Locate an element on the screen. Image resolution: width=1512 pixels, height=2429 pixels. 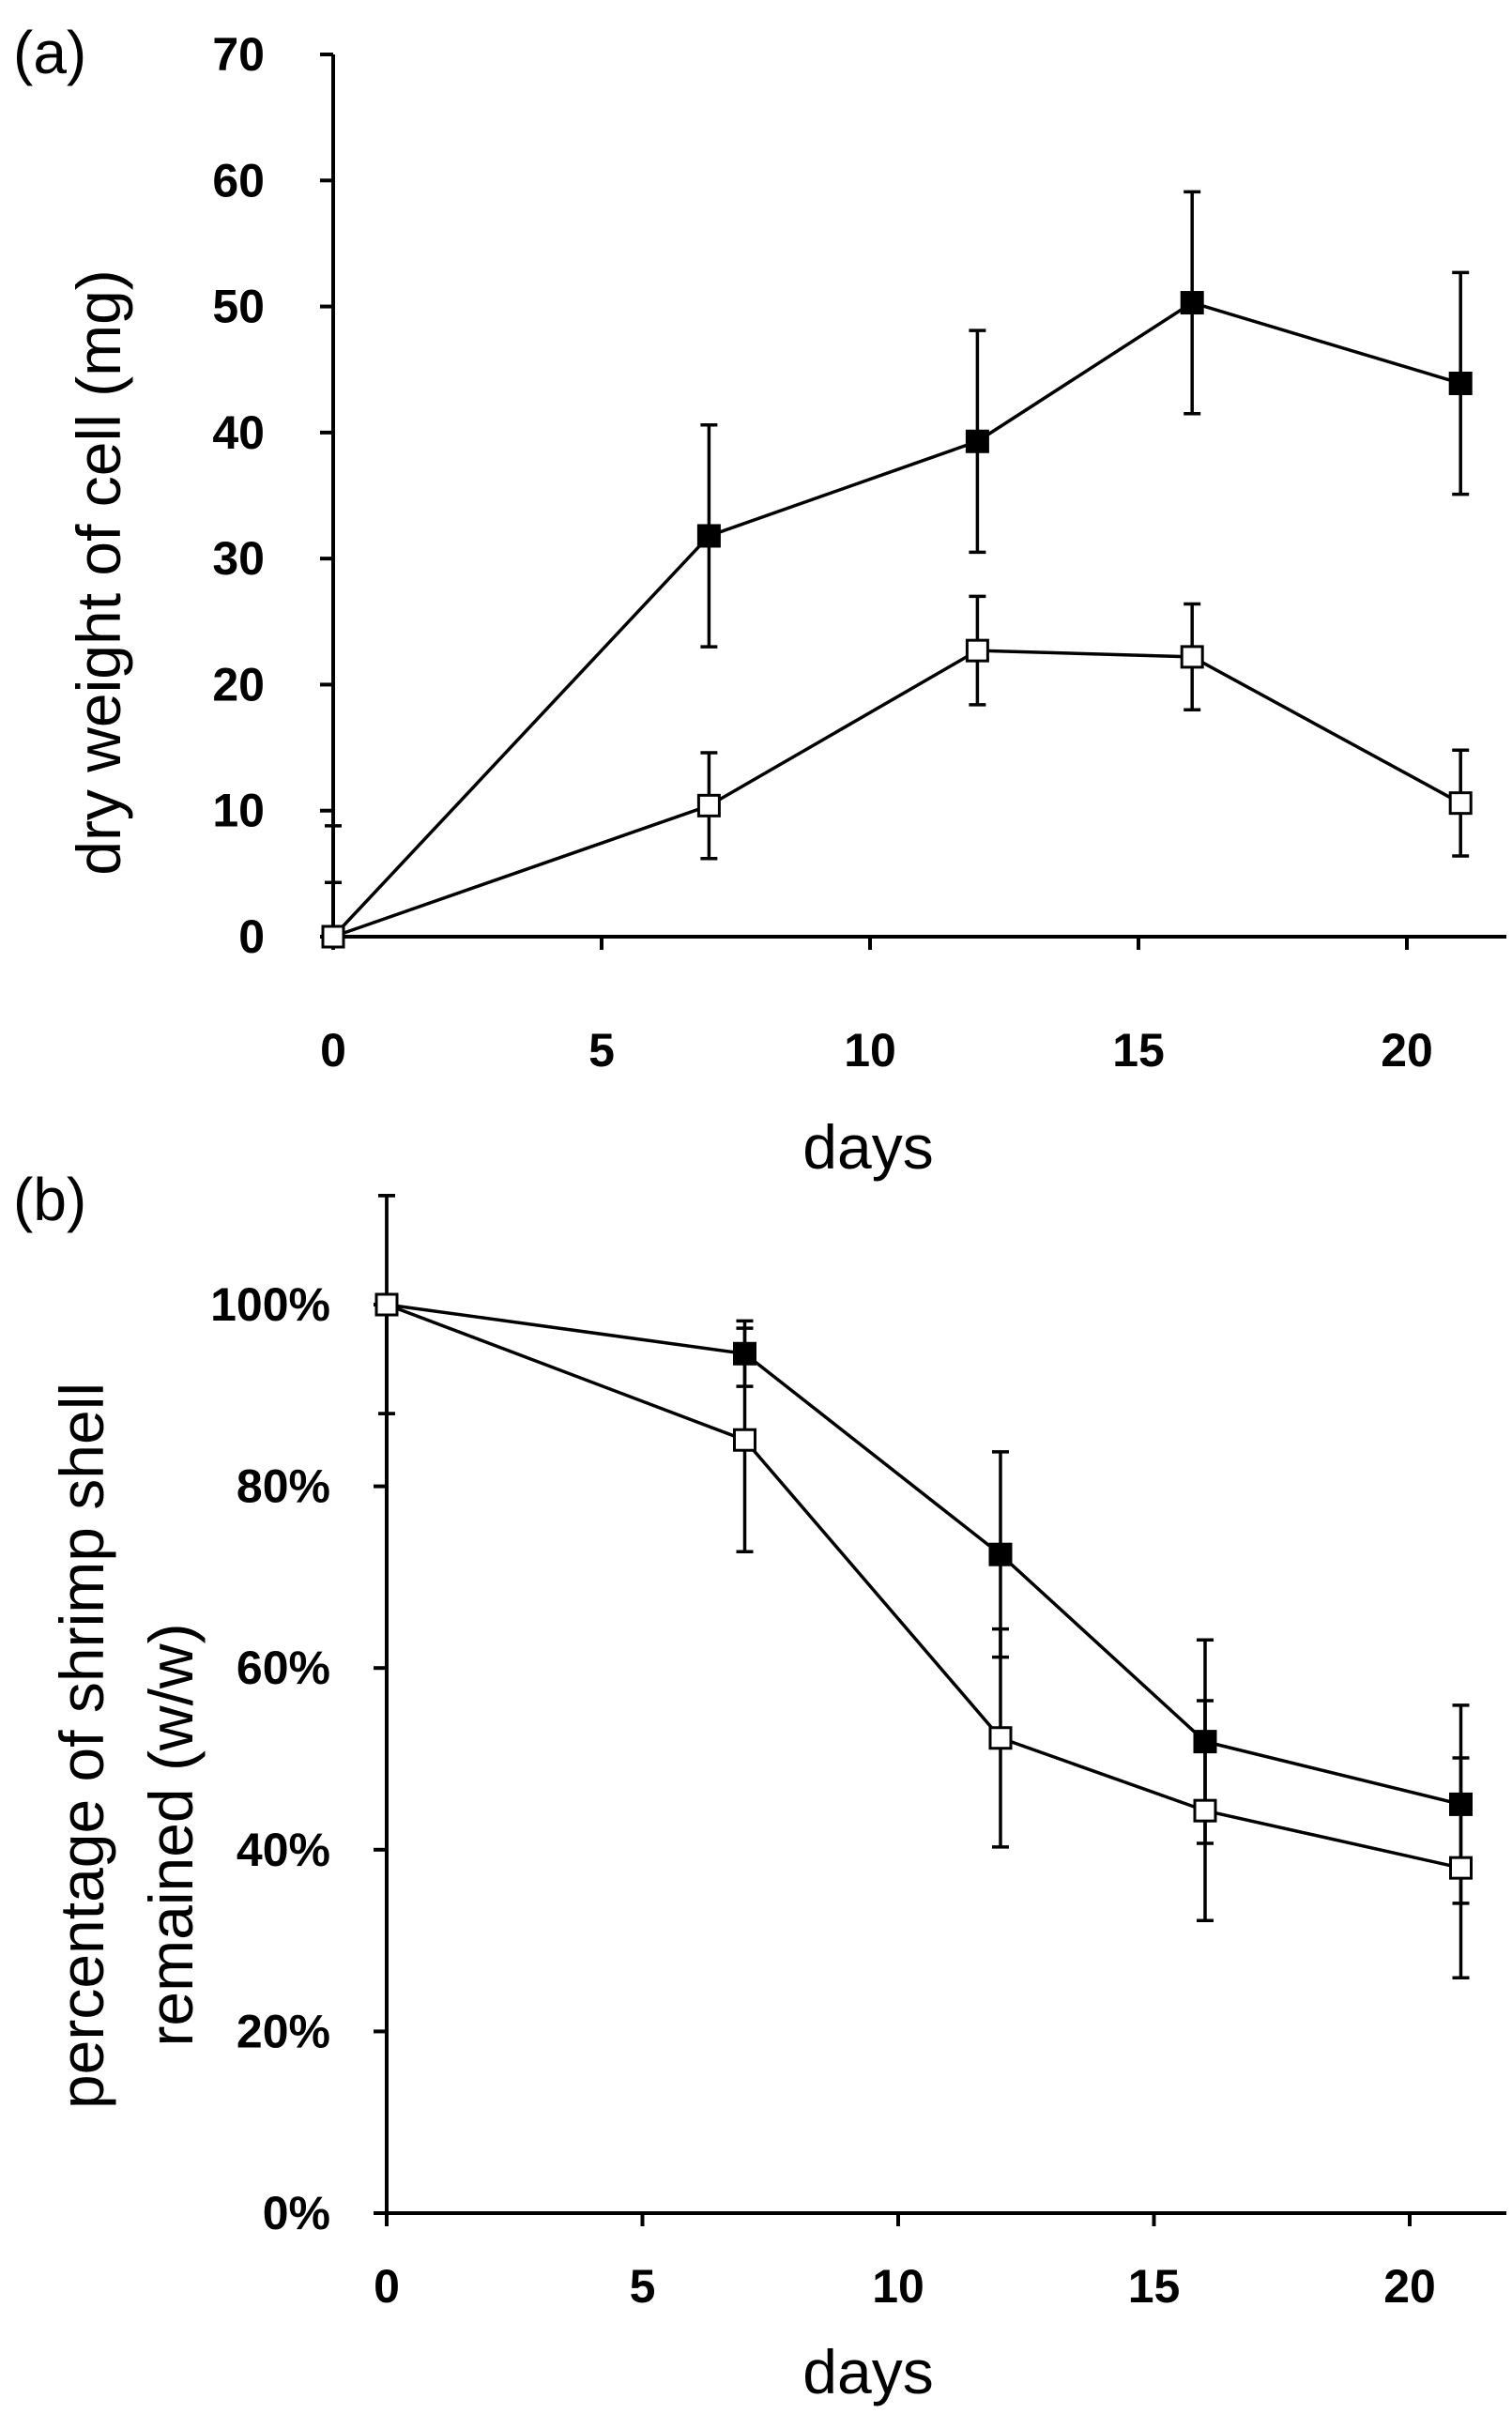
panel-a-y-tick-label: 60 is located at coordinates (238, 180).